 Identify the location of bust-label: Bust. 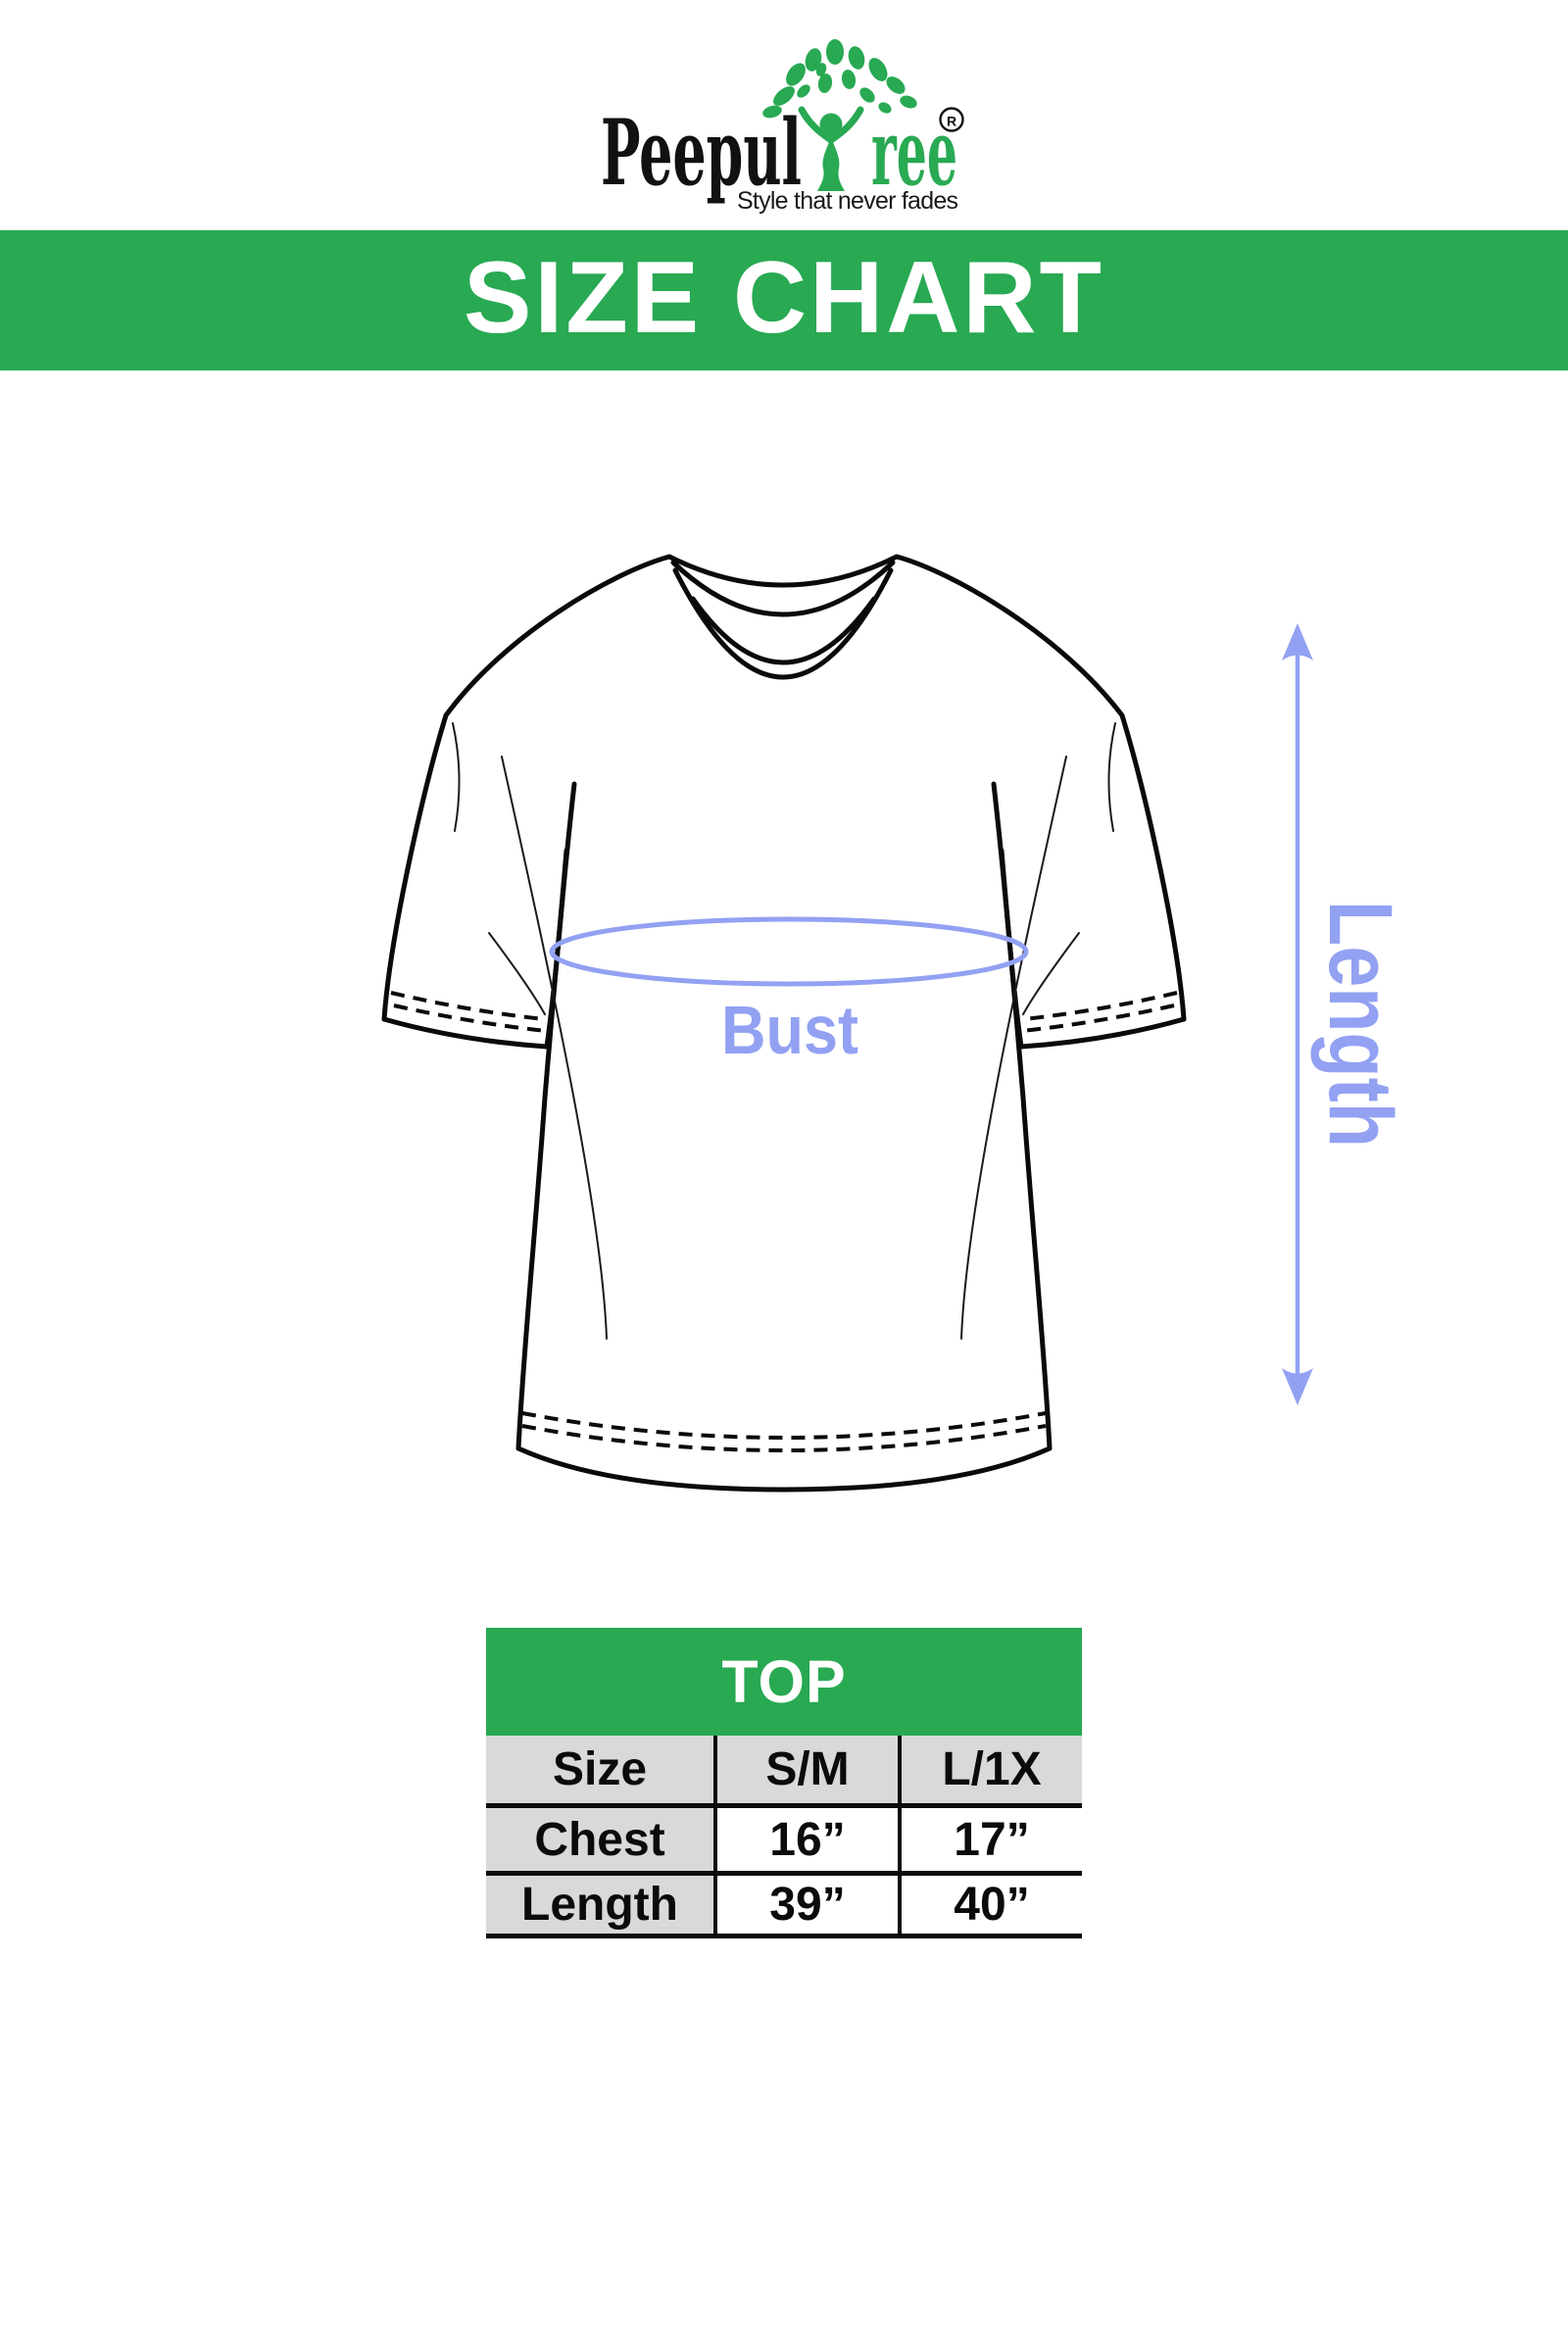
(789, 1030).